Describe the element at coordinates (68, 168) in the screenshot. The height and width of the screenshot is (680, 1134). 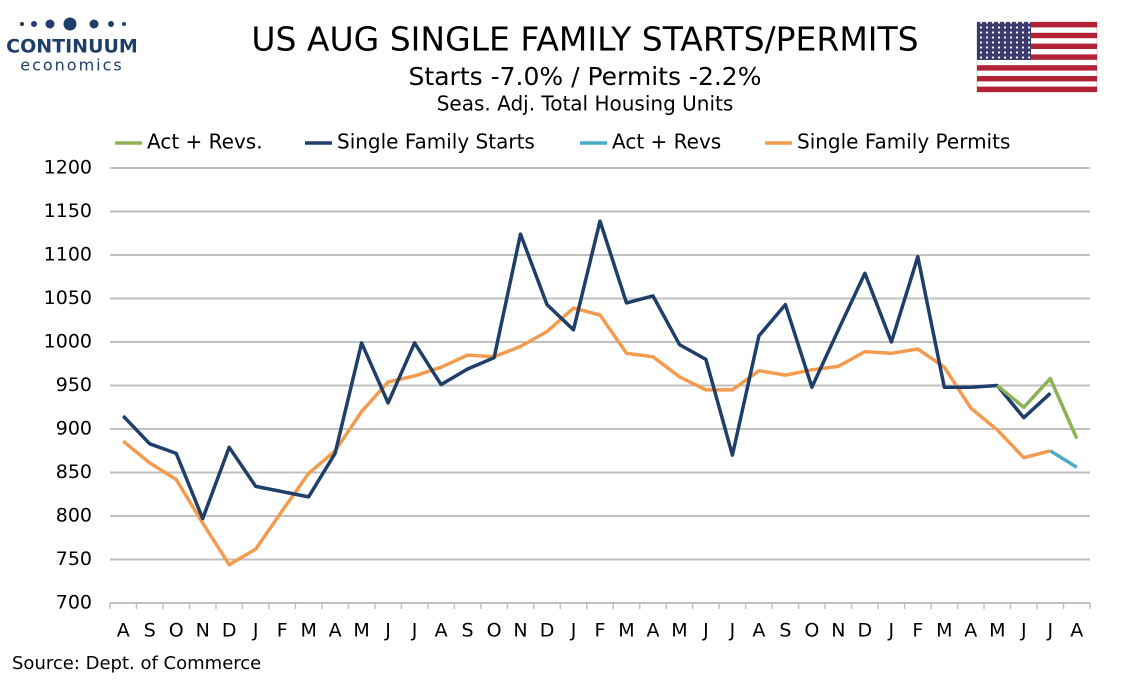
I see `y-tick-label: 1200` at that location.